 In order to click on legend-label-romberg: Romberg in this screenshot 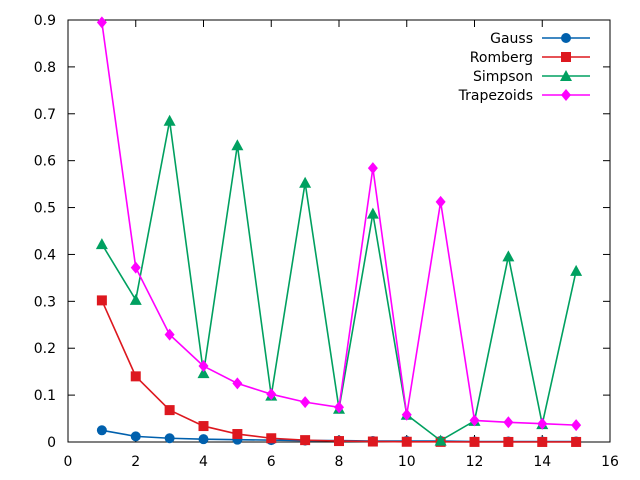, I will do `click(501, 58)`.